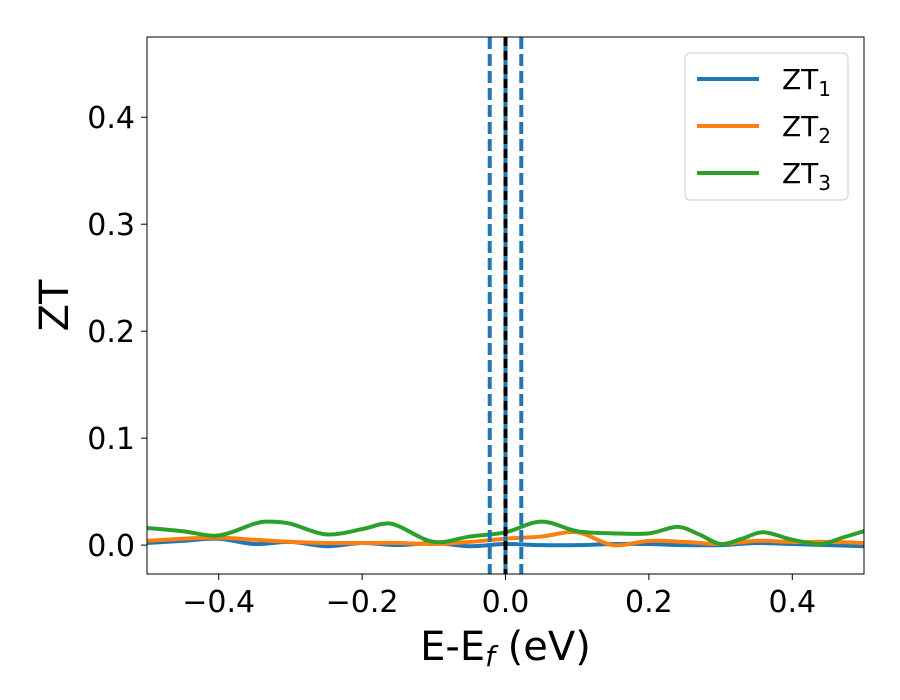 The image size is (900, 700). I want to click on x-tick-label: −0.4, so click(218, 602).